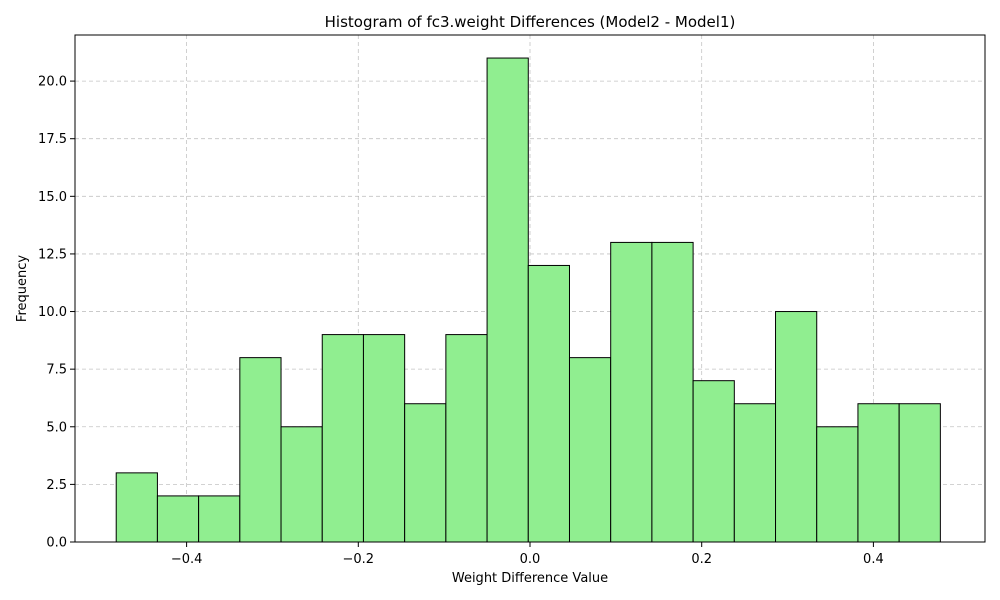 This screenshot has width=1000, height=600. I want to click on x-tick-label: 0.2, so click(701, 559).